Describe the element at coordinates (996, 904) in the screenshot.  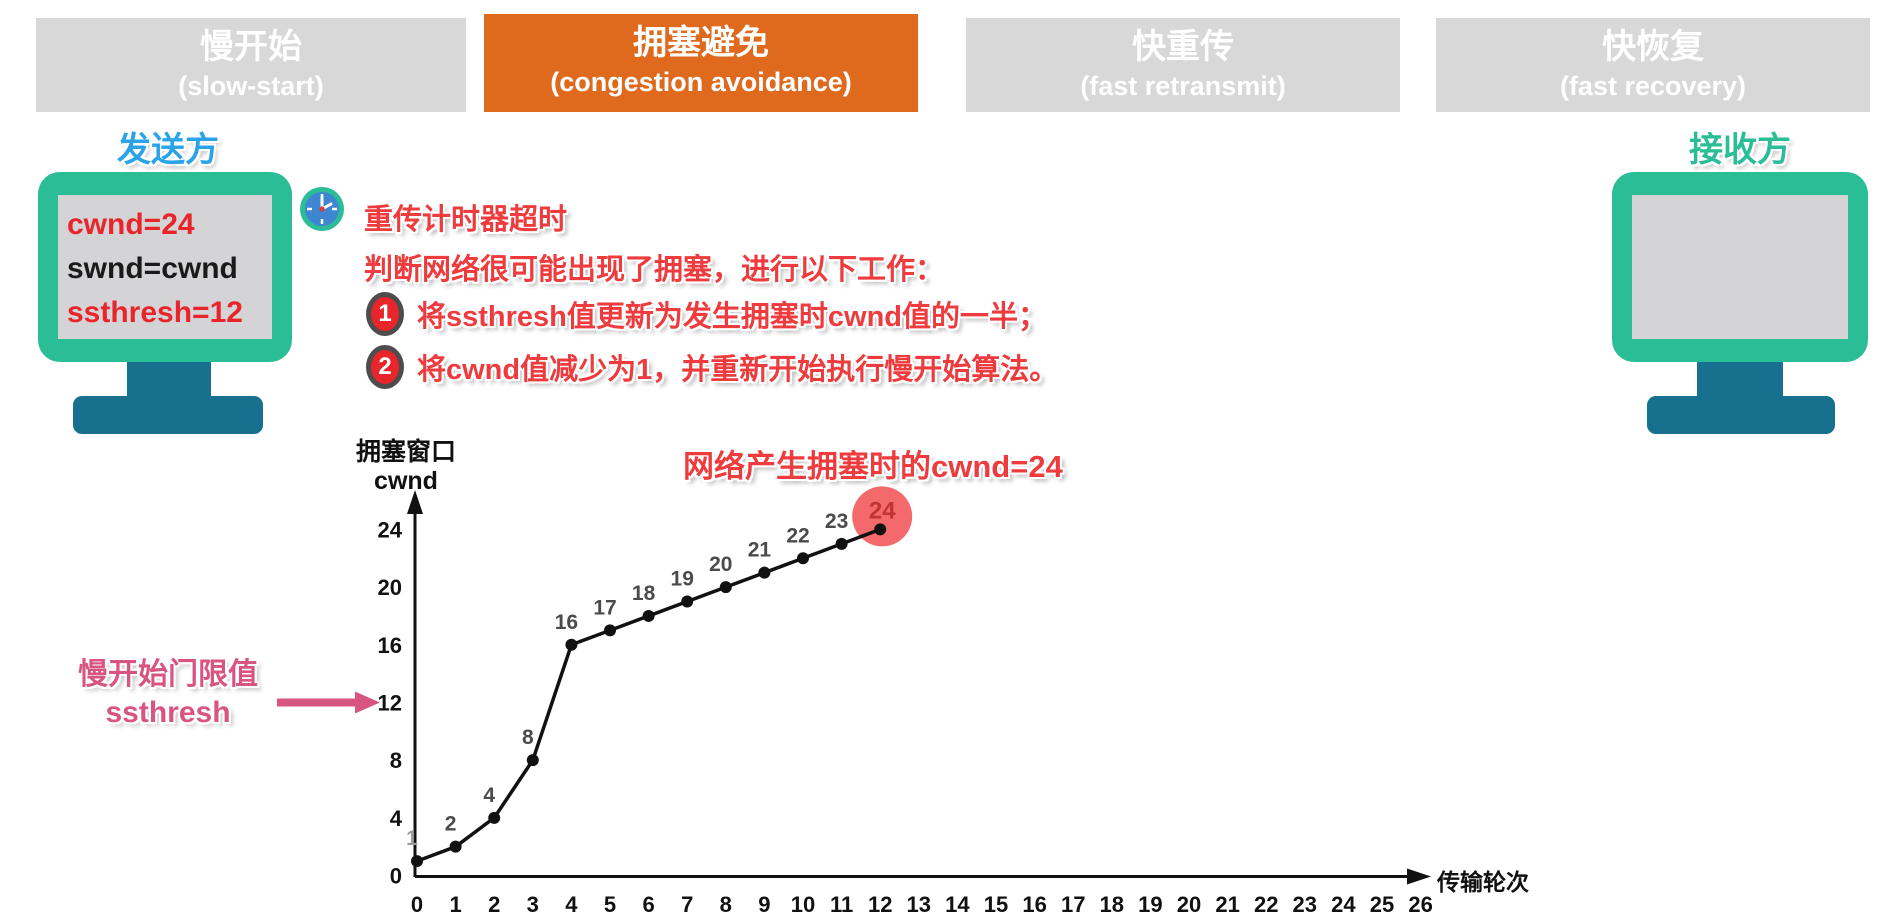
I see `svg-text: 15` at that location.